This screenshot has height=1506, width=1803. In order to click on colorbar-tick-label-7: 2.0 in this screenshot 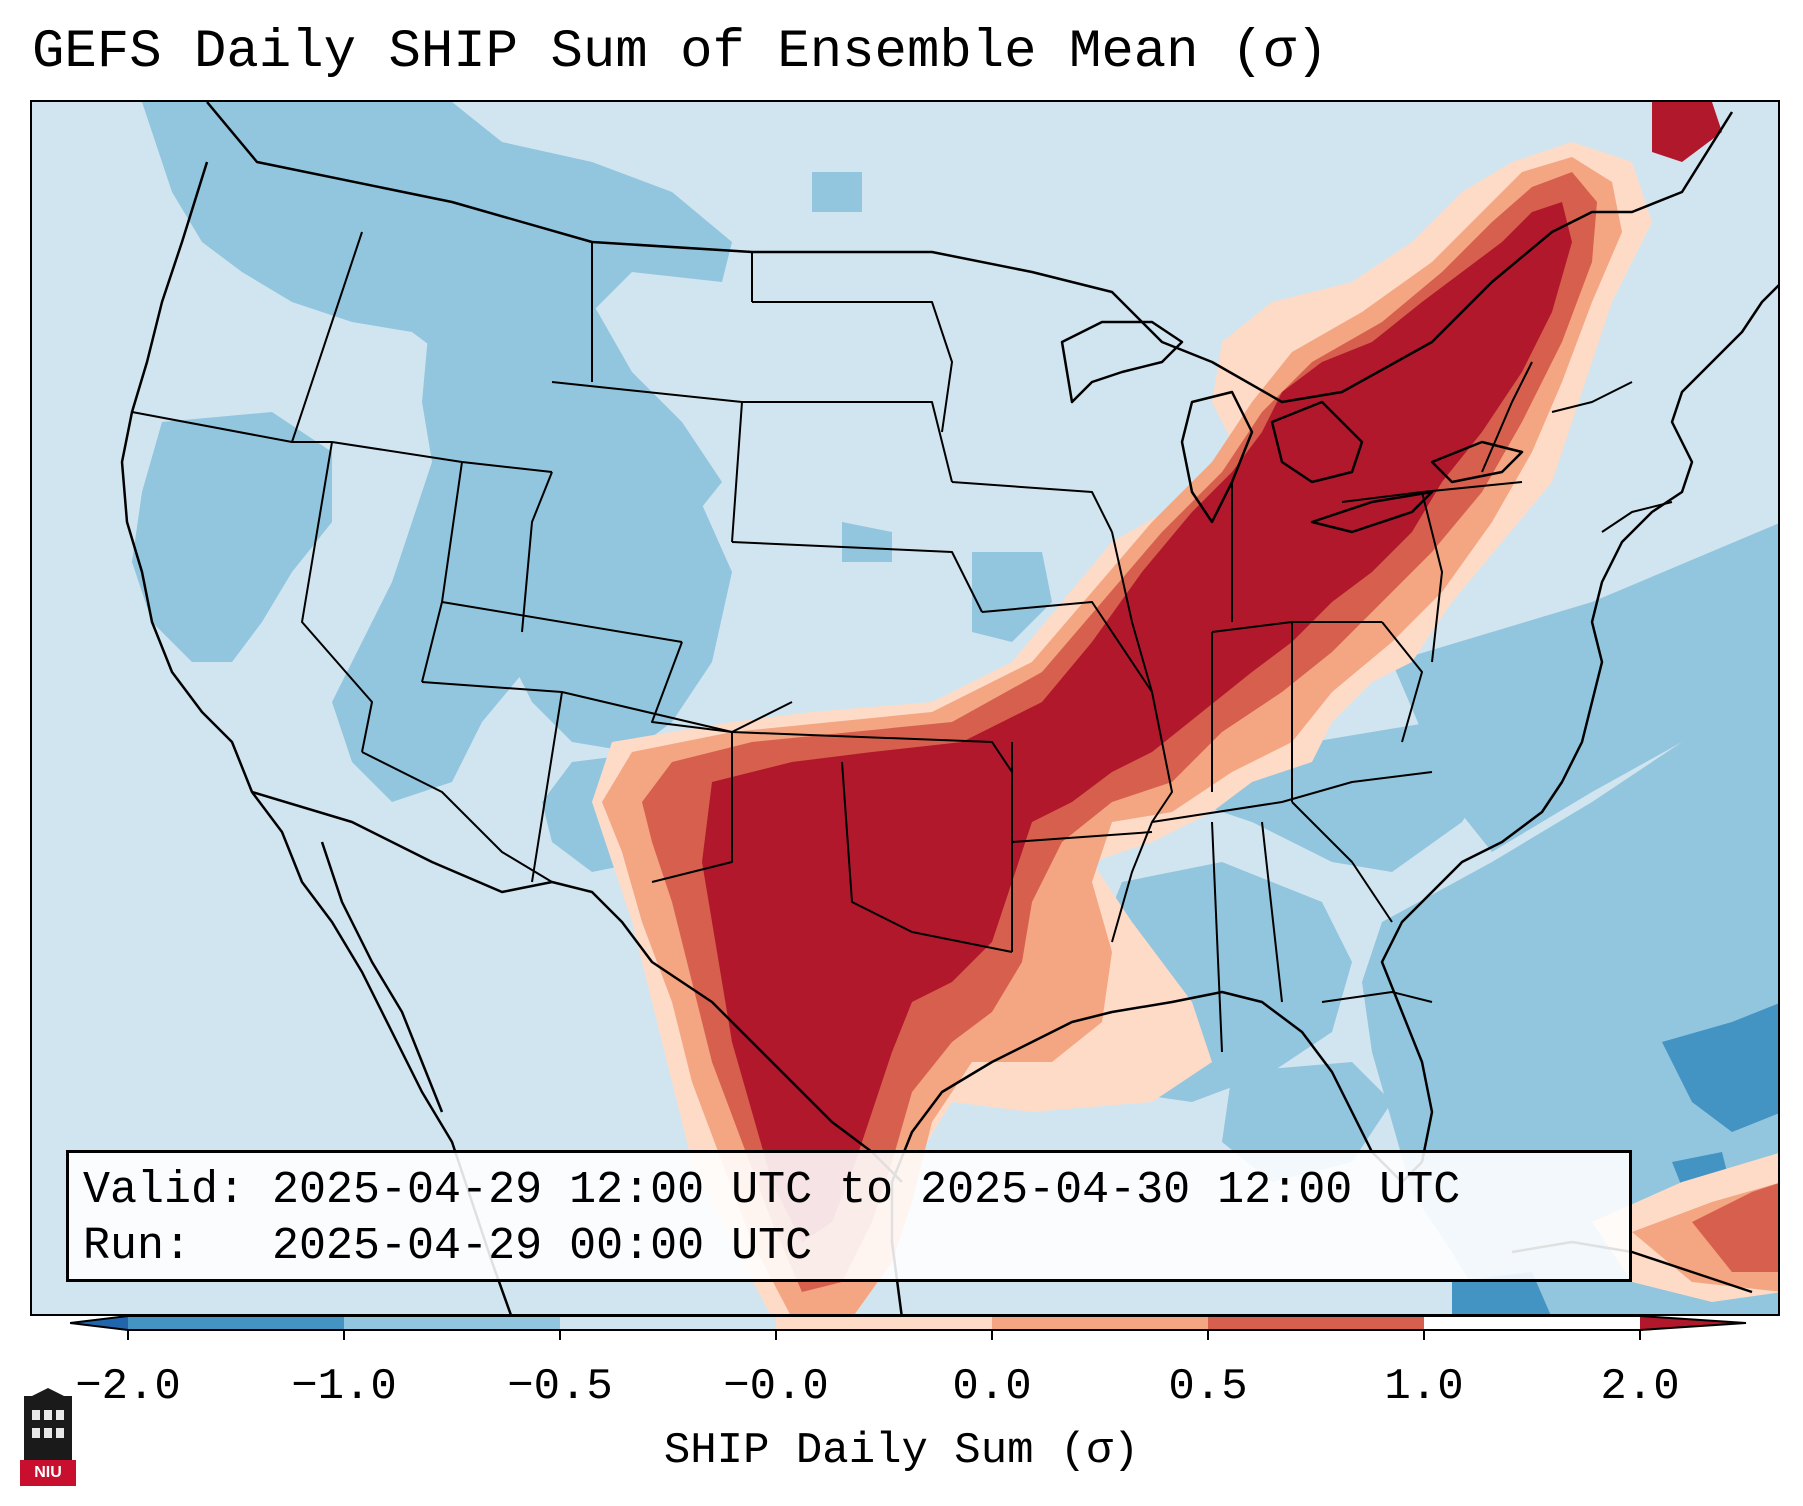, I will do `click(1640, 1387)`.